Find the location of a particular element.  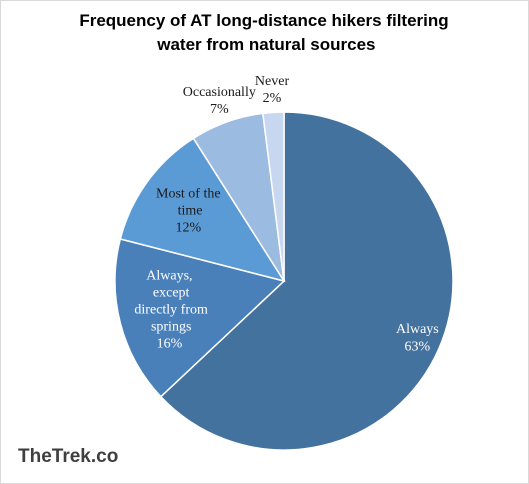

slice-label: Always, except directly from springs is located at coordinates (169, 302).